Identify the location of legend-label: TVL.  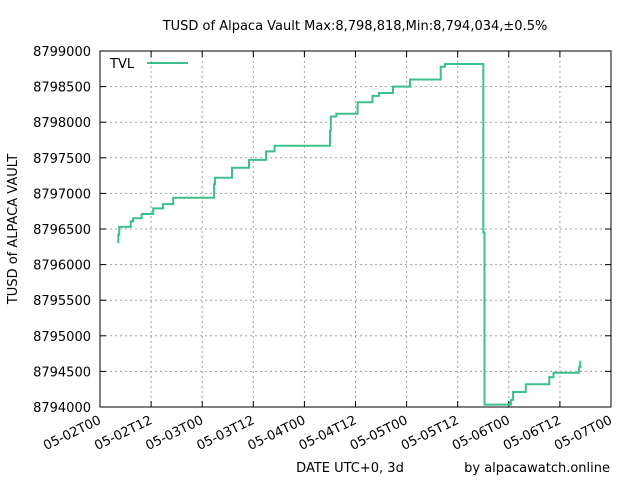
(122, 64).